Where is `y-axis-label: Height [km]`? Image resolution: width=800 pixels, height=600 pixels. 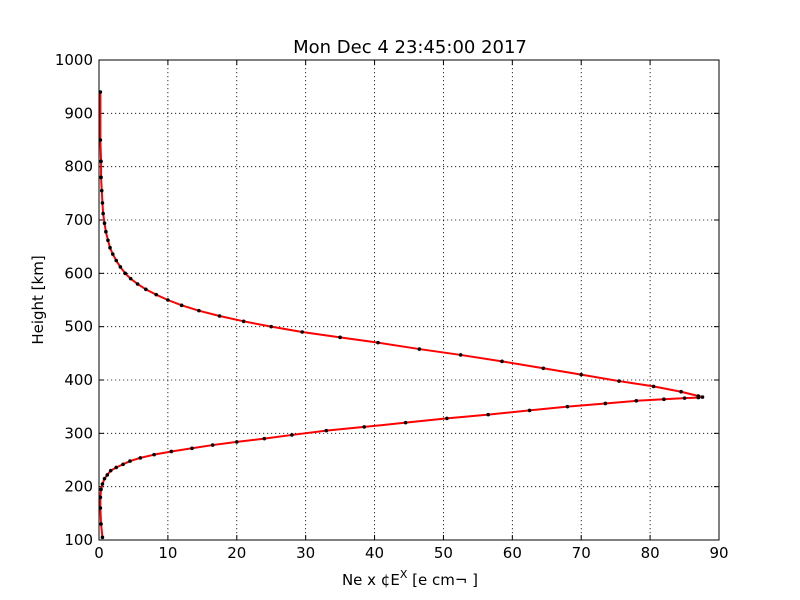
y-axis-label: Height [km] is located at coordinates (38, 299).